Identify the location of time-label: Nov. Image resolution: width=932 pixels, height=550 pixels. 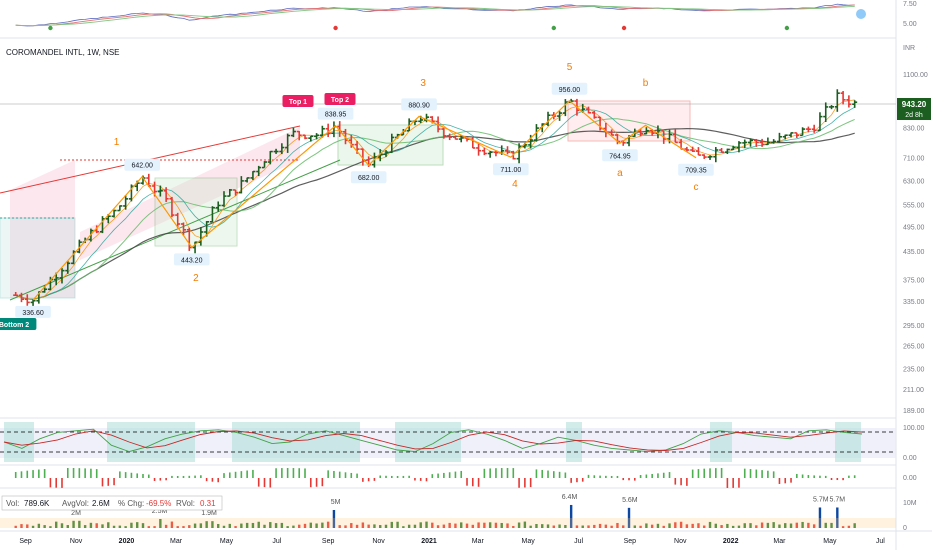
(378, 541).